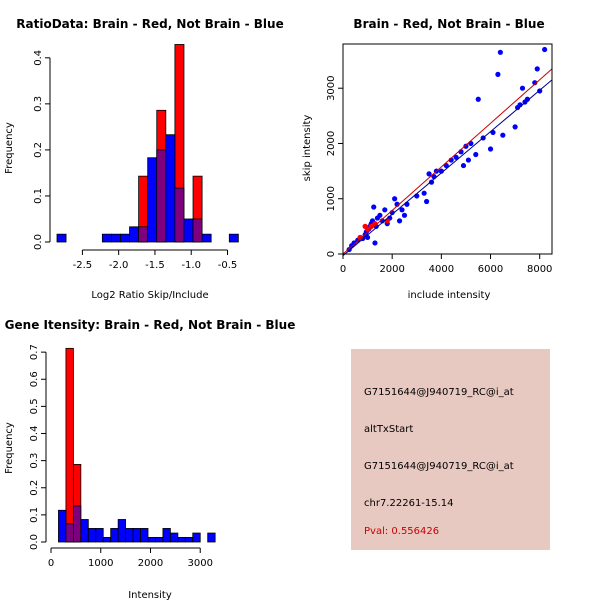  I want to click on ratio-x-tick-label: -0.5, so click(228, 265).